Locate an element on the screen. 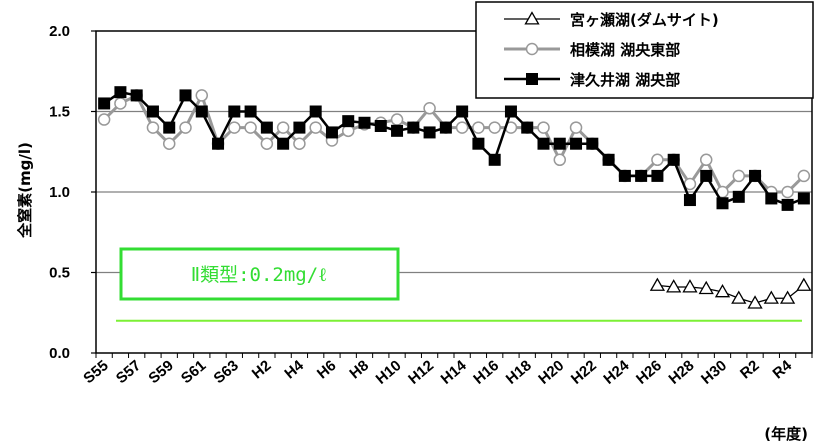  x-tick-label: R4 is located at coordinates (783, 370).